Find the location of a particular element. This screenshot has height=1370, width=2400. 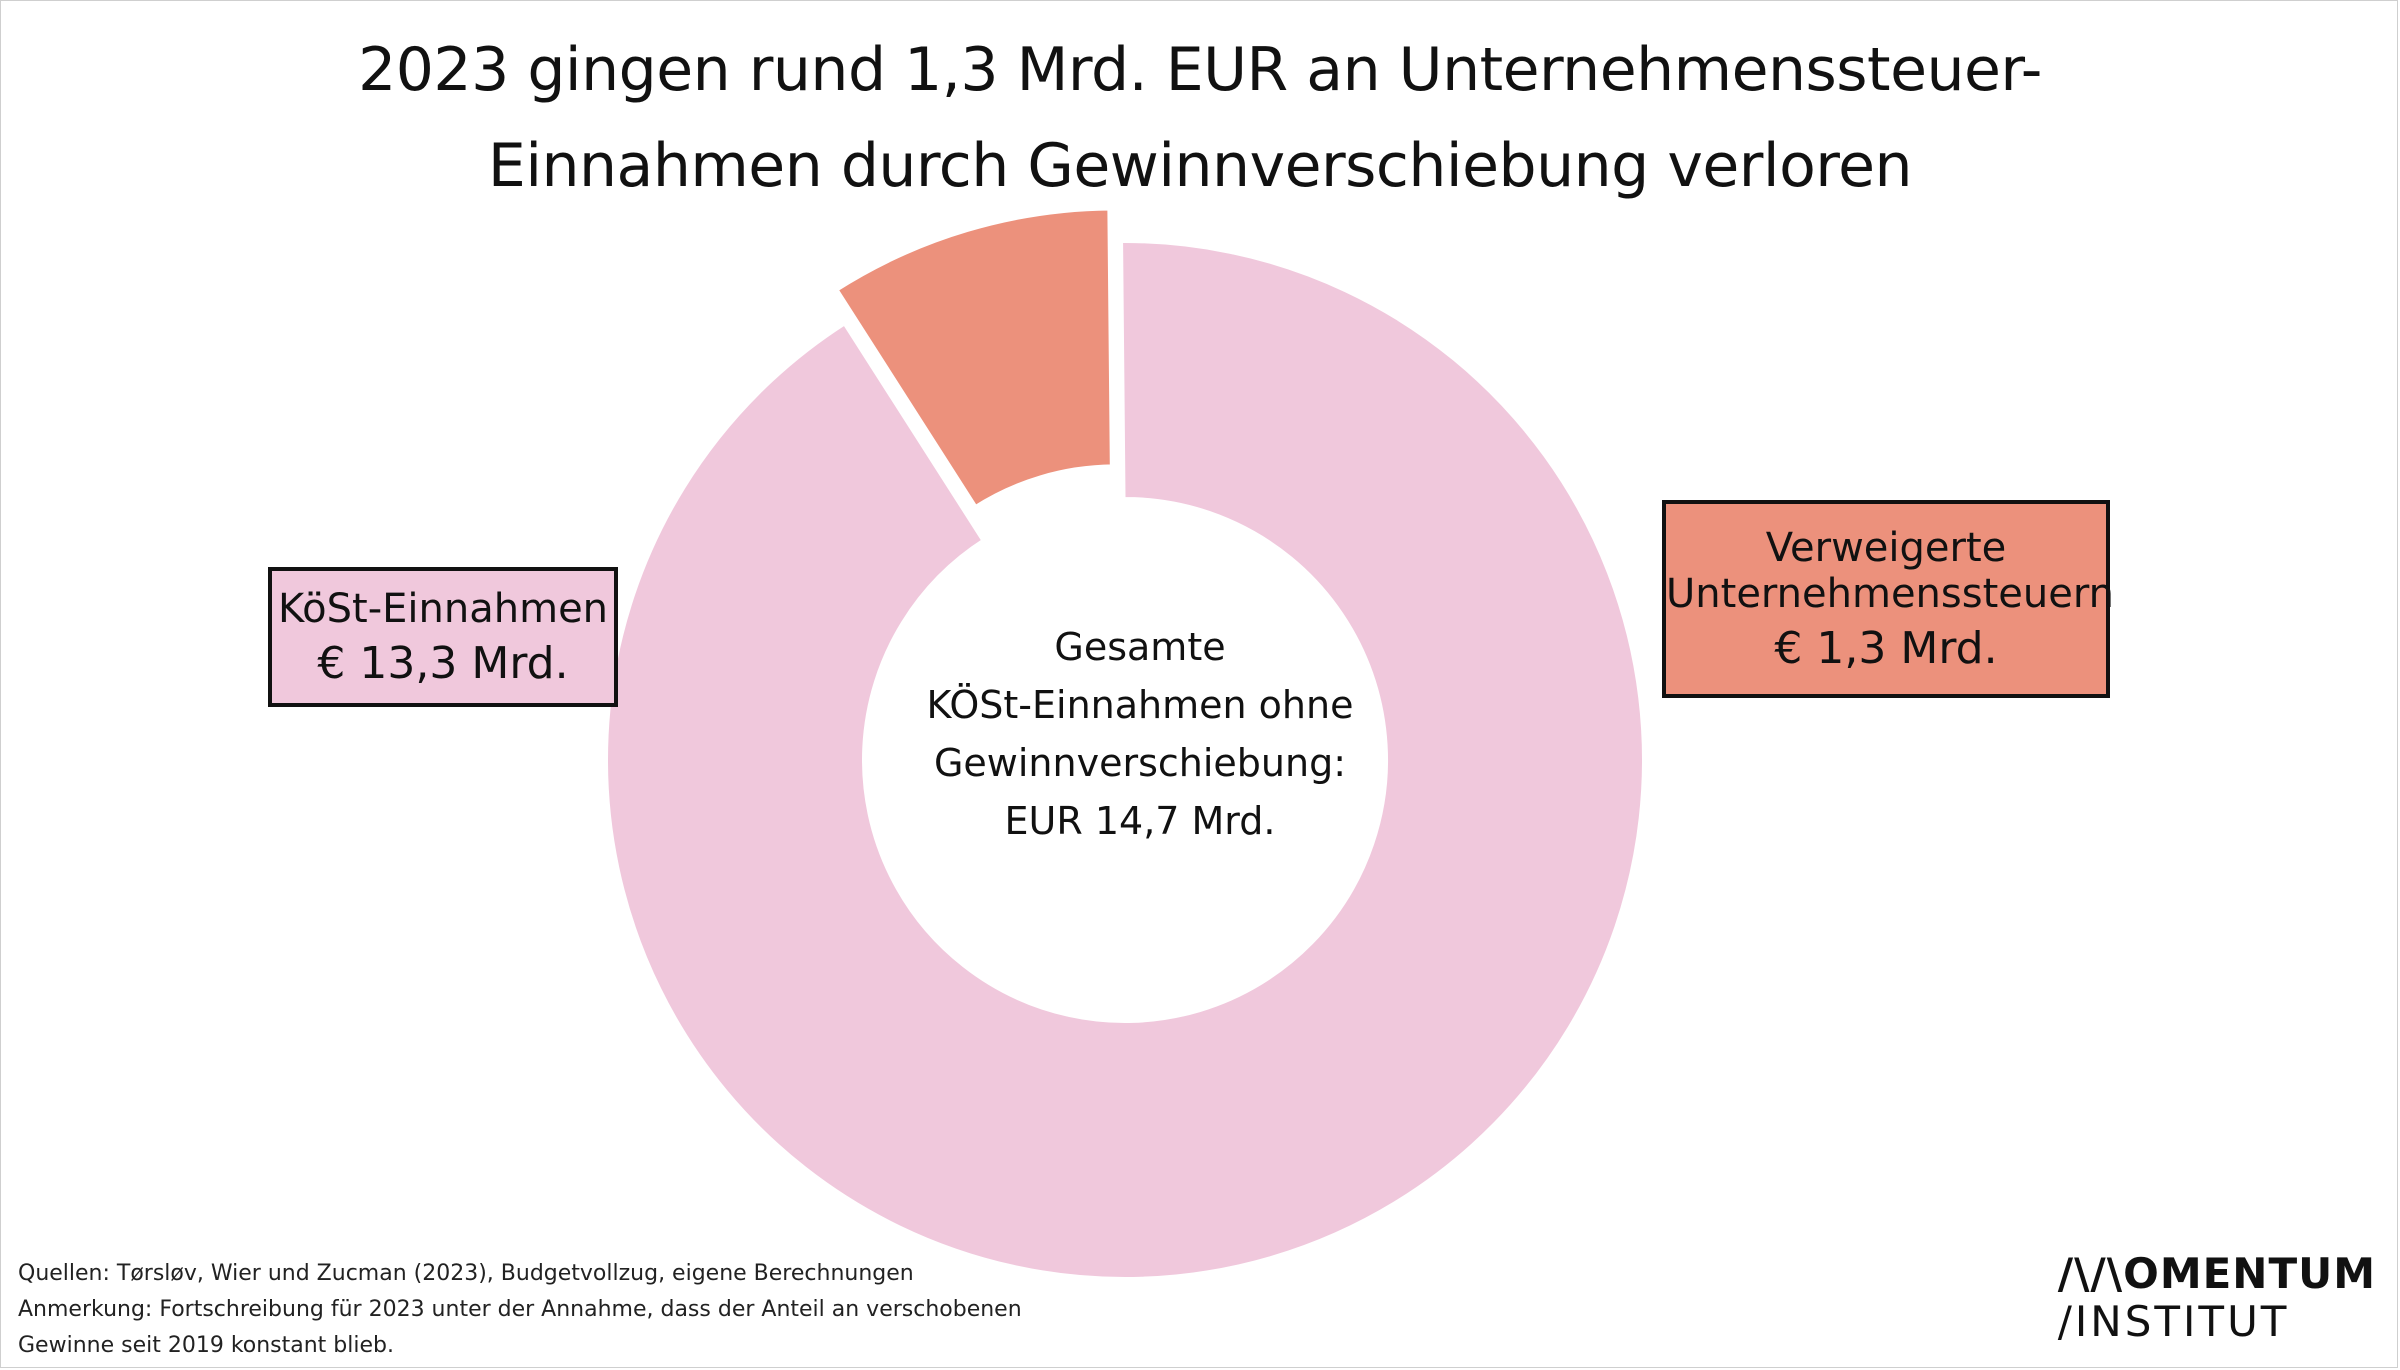

center-label-line-2: KÖSt-Einnahmen ohne is located at coordinates (1140, 705).